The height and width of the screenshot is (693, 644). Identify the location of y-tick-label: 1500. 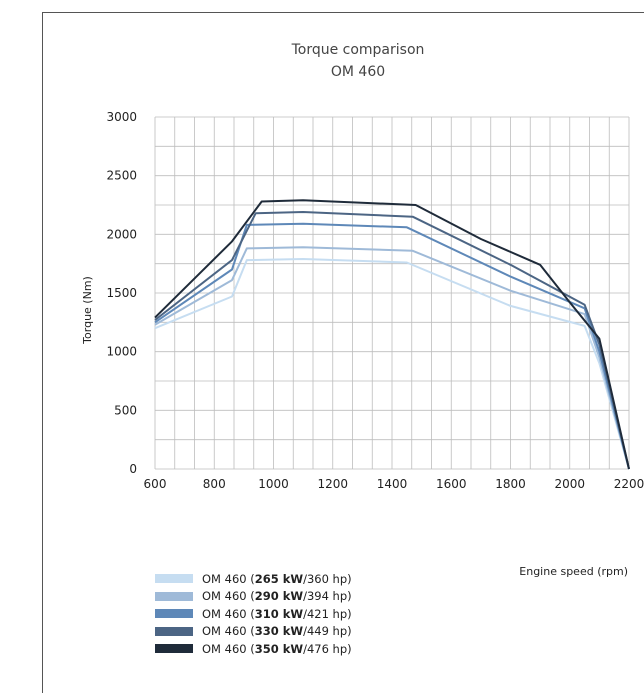
(121, 293).